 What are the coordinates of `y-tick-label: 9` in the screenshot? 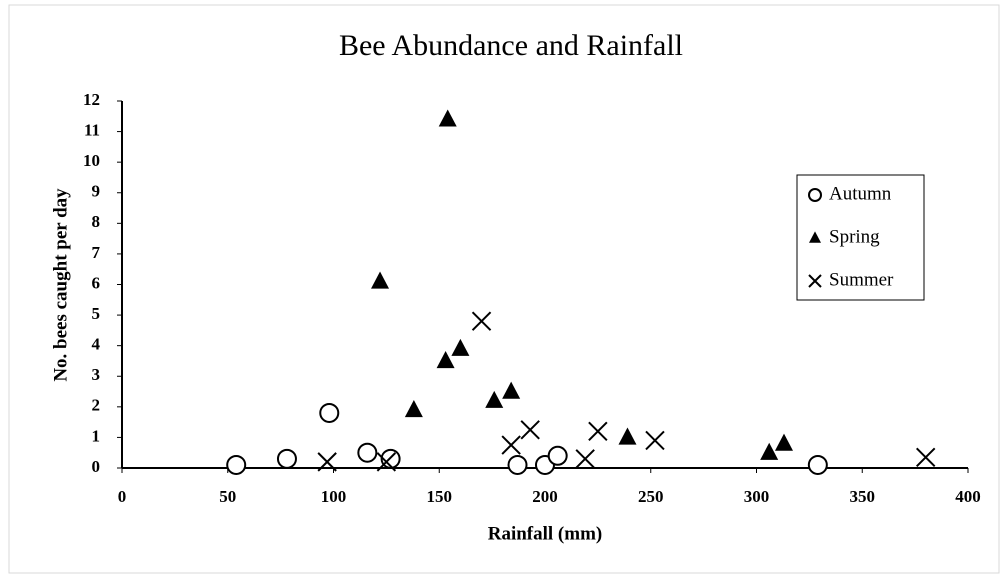 It's located at (96, 191).